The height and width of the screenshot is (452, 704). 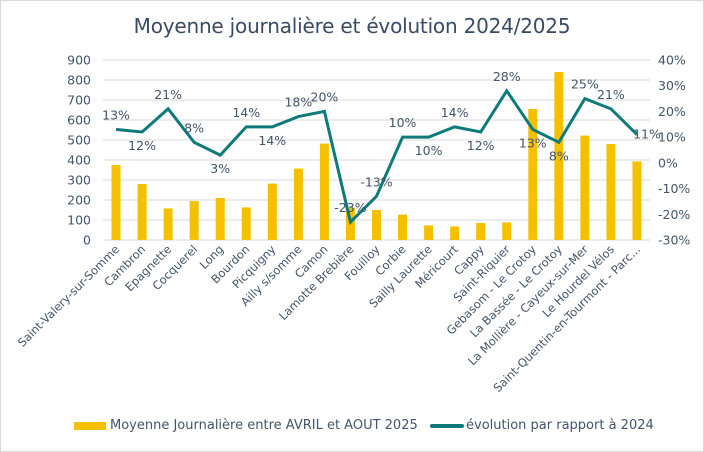 What do you see at coordinates (672, 60) in the screenshot?
I see `right-axis-tick: 40%` at bounding box center [672, 60].